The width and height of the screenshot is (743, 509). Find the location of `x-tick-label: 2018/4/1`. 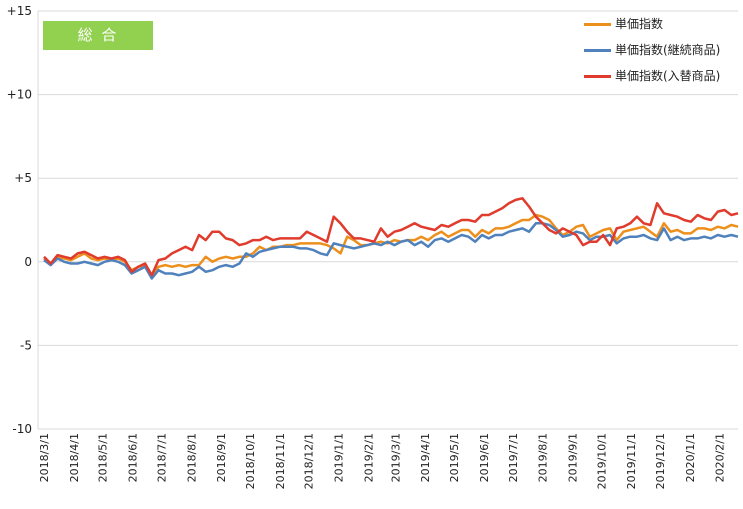

x-tick-label: 2018/4/1 is located at coordinates (74, 457).